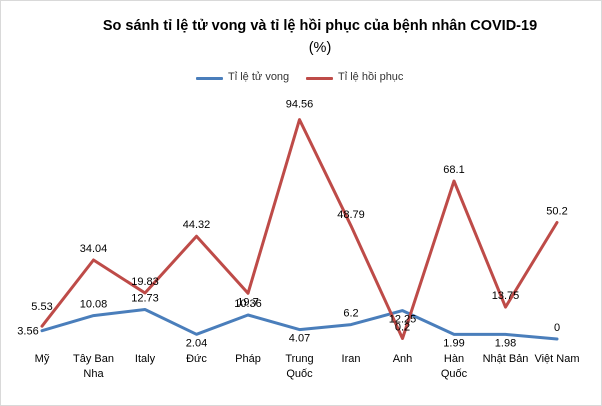 The width and height of the screenshot is (602, 406). What do you see at coordinates (94, 249) in the screenshot?
I see `data-label-s1-1: 34.04` at bounding box center [94, 249].